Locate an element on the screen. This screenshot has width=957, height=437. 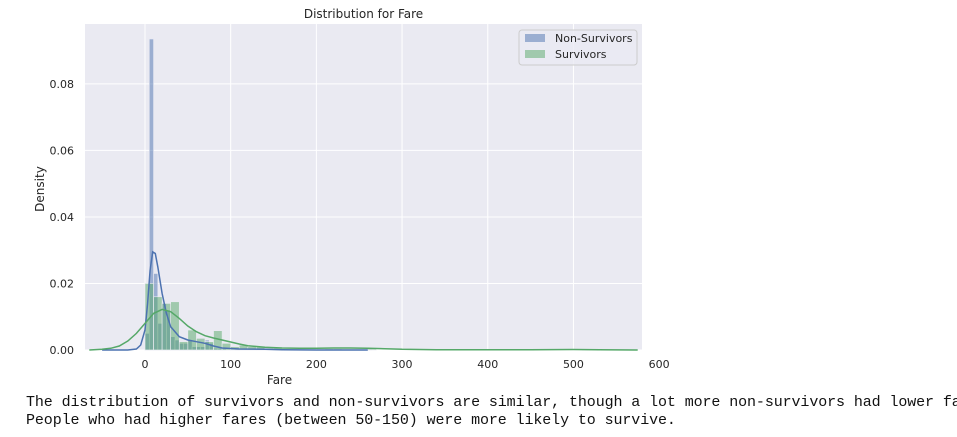
y-tick-label: 0.04 is located at coordinates (62, 217).